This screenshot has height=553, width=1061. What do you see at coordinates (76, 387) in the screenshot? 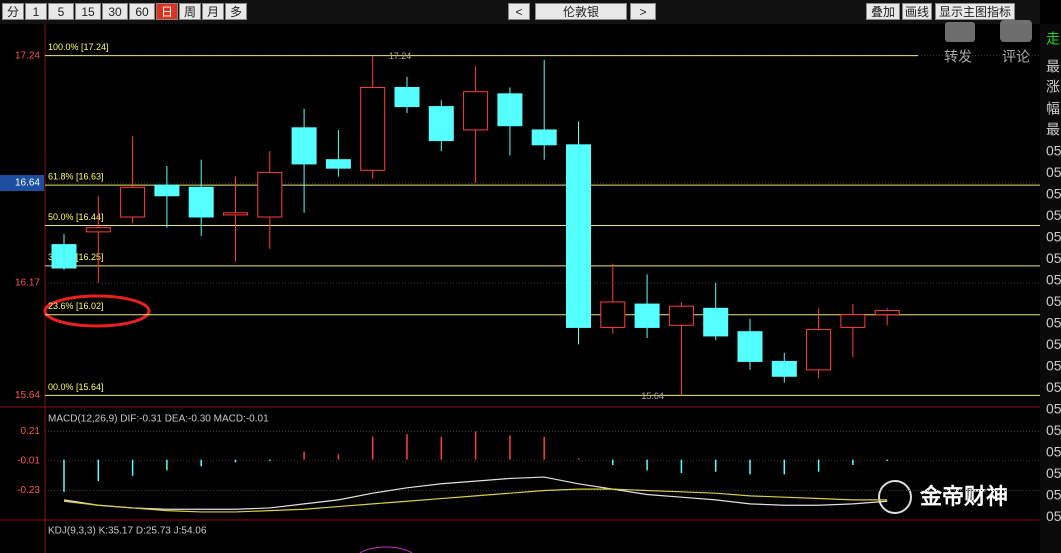
I see `fib-label: 00.0% [15.64]` at bounding box center [76, 387].